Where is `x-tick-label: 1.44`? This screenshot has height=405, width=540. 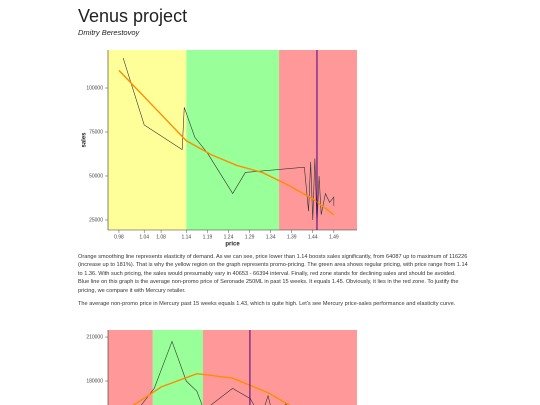
x-tick-label: 1.44 is located at coordinates (313, 237).